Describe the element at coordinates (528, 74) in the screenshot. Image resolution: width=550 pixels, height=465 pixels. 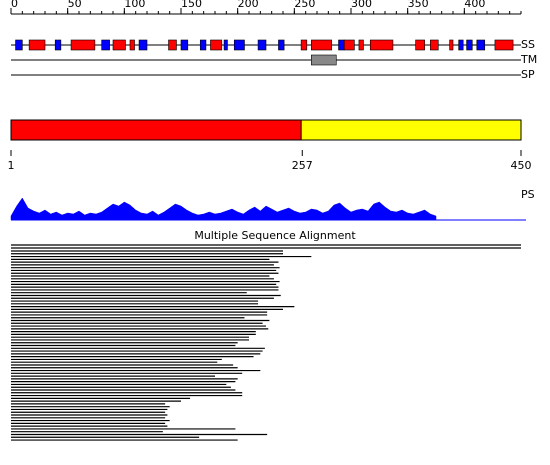
I see `track-label: SP` at that location.